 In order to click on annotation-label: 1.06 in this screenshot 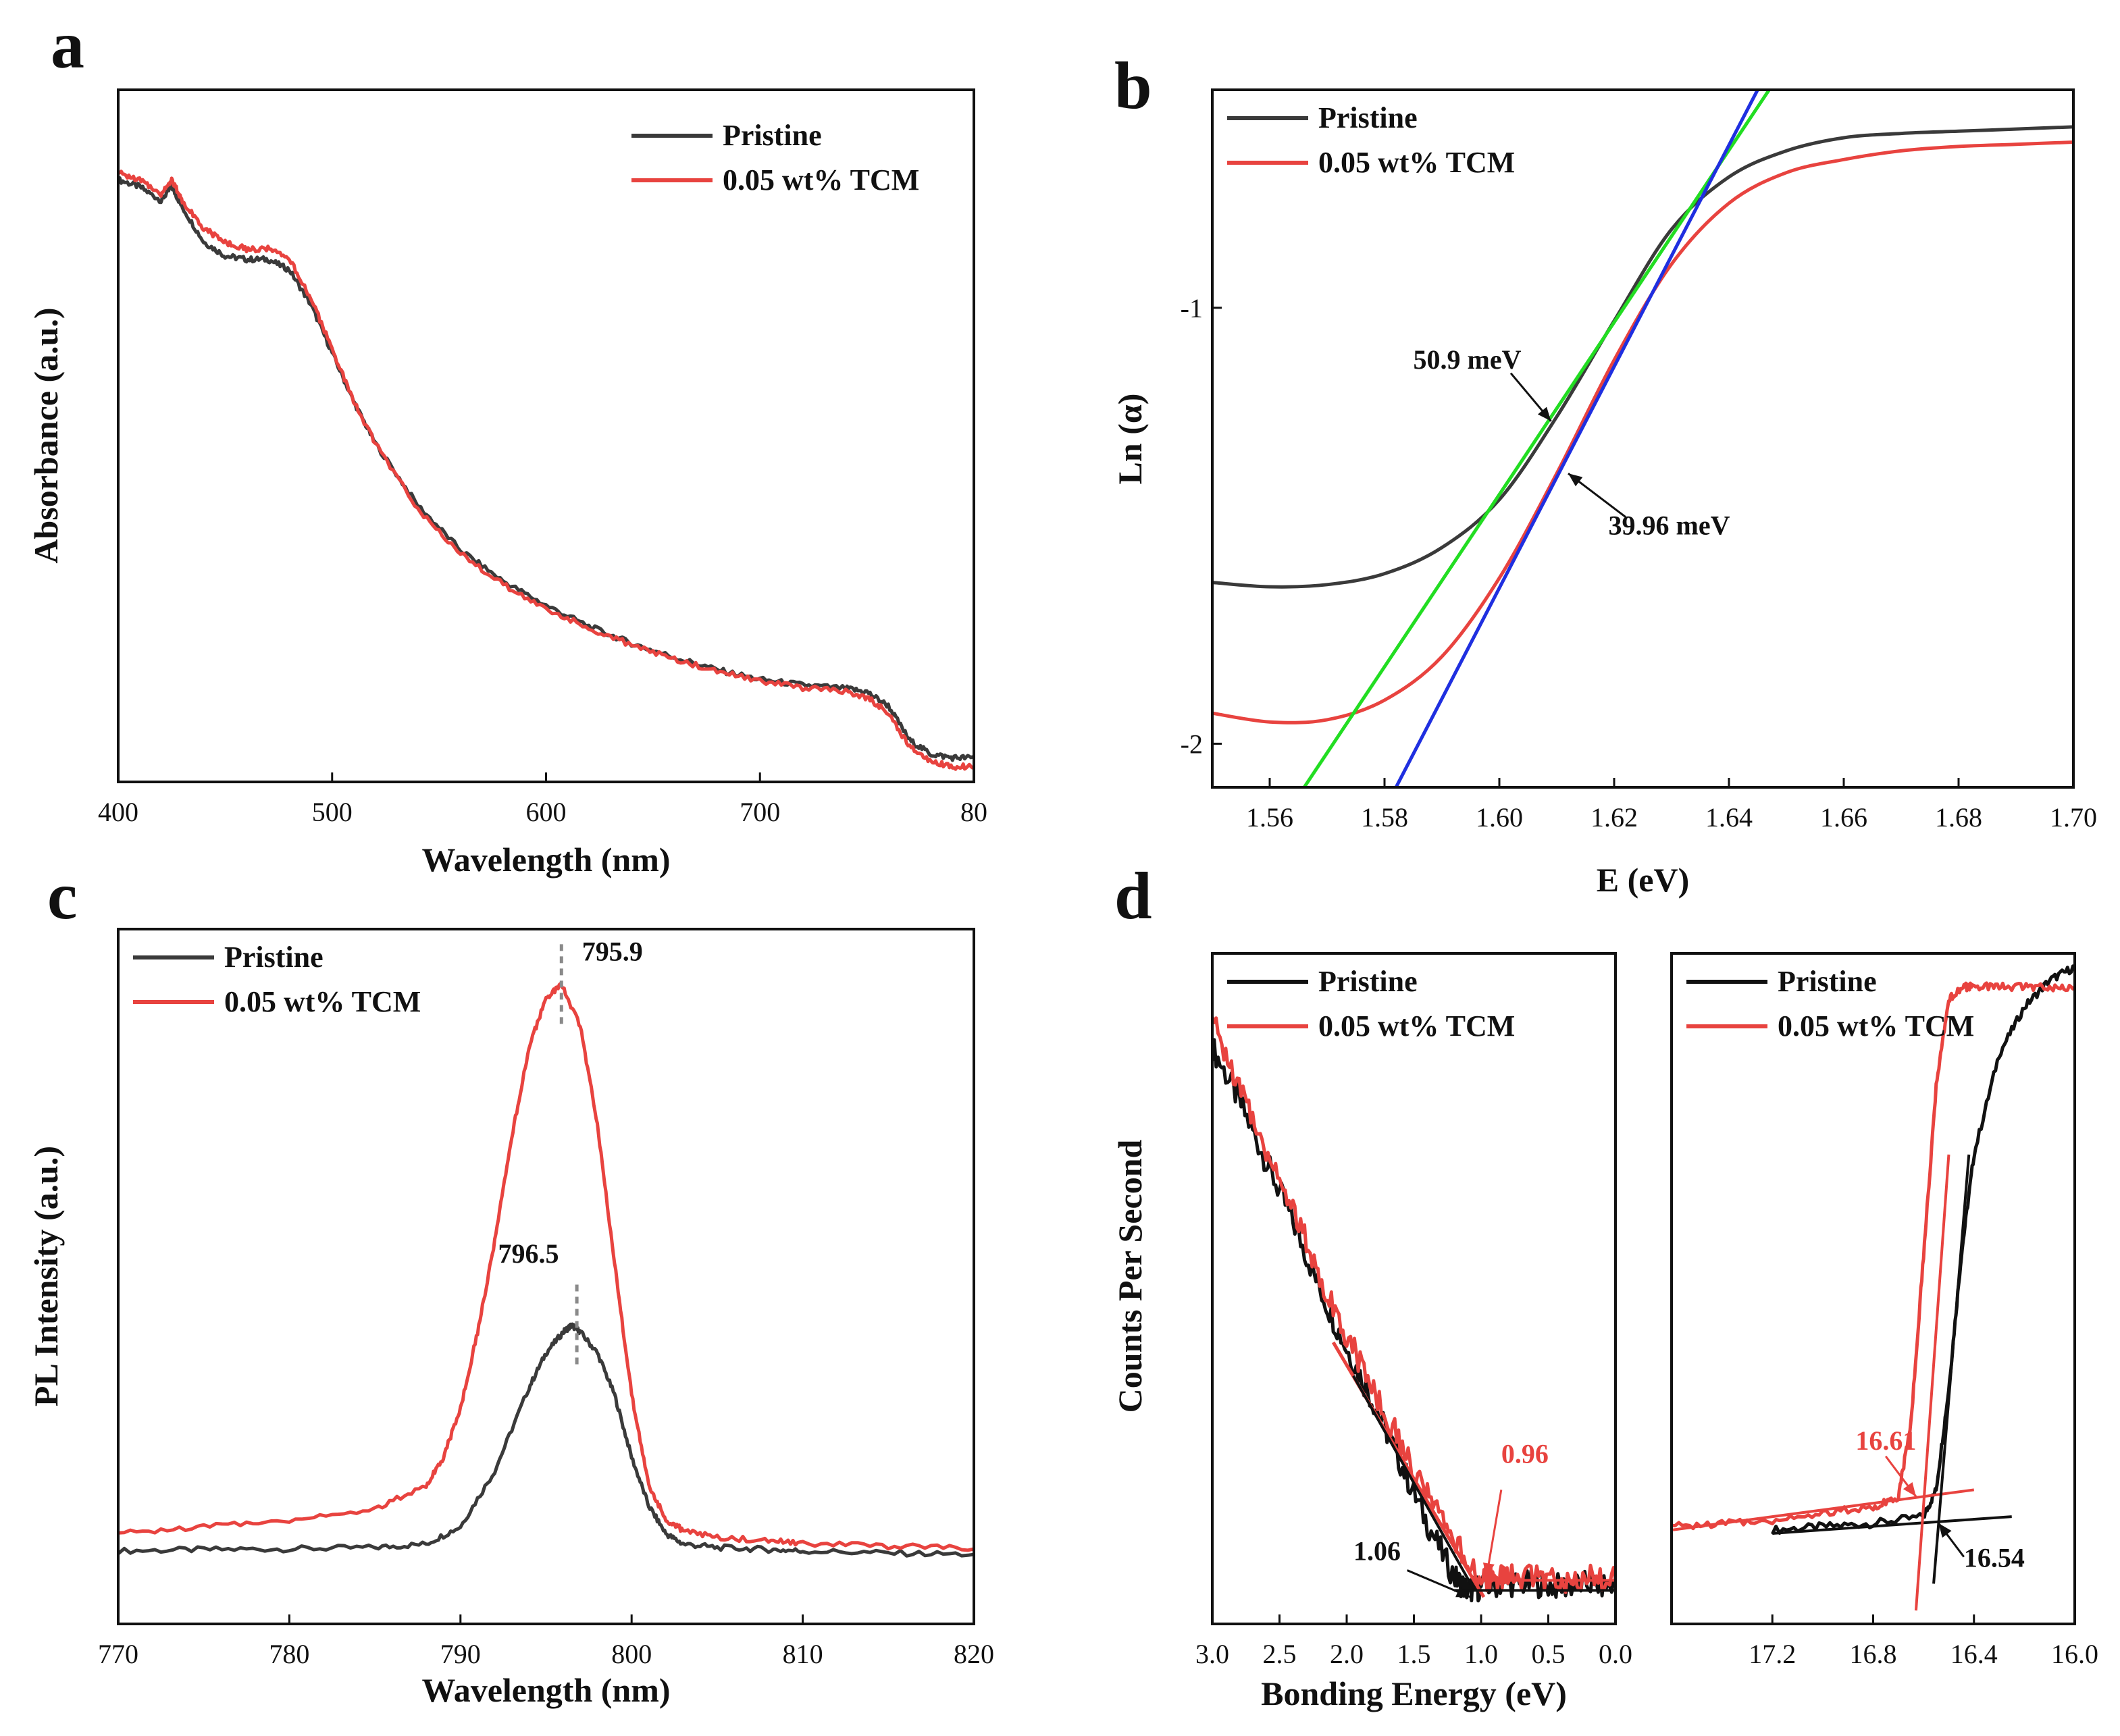, I will do `click(1377, 1551)`.